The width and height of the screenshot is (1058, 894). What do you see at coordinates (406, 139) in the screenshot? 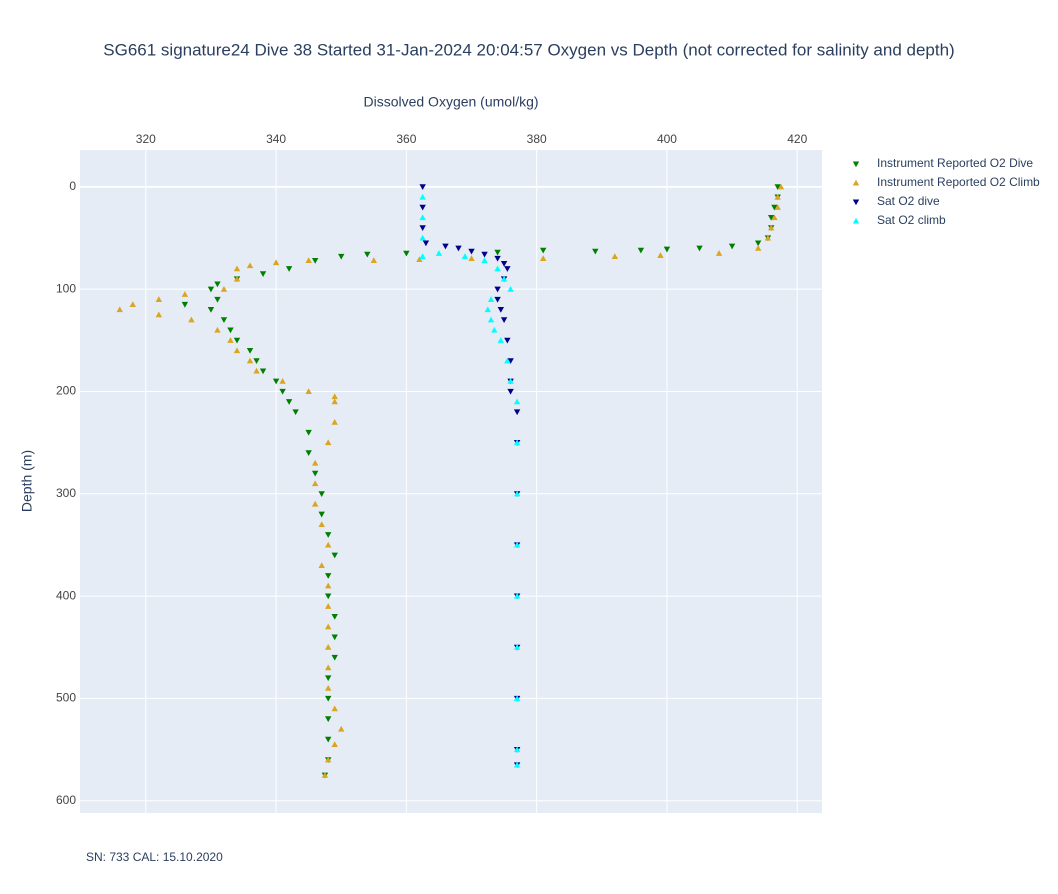
I see `x-tick-label: 360` at bounding box center [406, 139].